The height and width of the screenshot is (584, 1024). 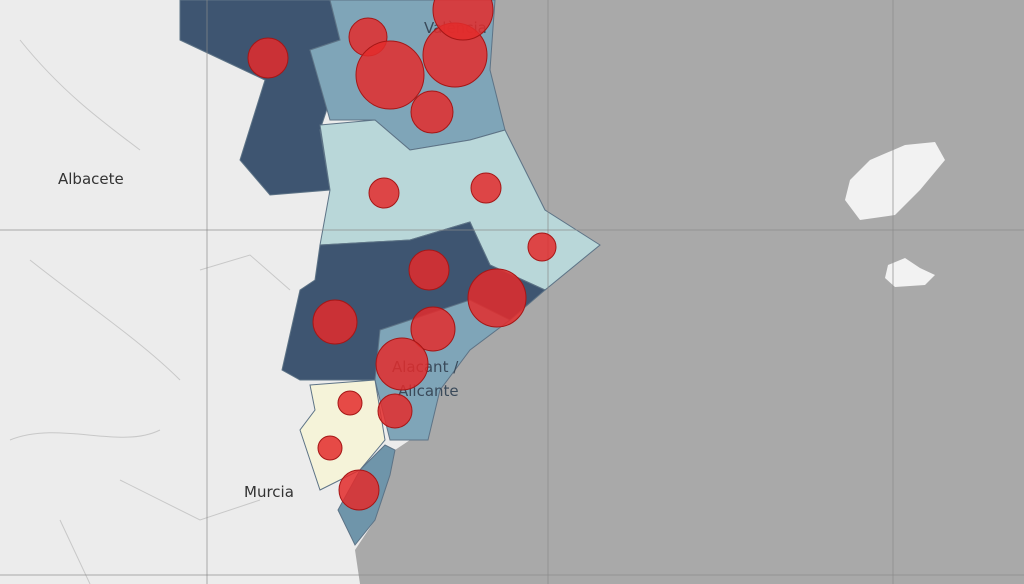 What do you see at coordinates (269, 492) in the screenshot?
I see `city-label: Murcia` at bounding box center [269, 492].